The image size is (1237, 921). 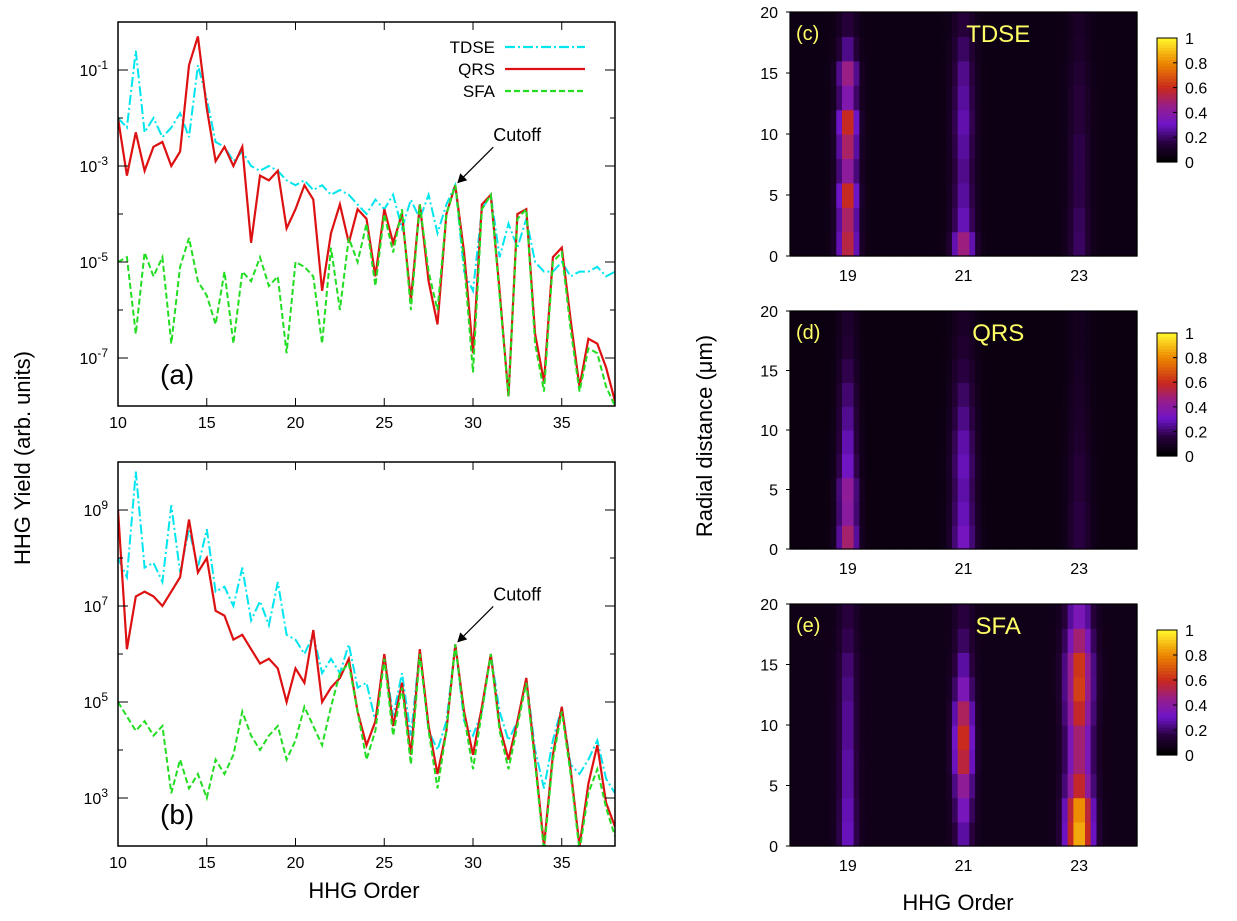 What do you see at coordinates (1196, 138) in the screenshot?
I see `colorbar-tick-label: 0.2` at bounding box center [1196, 138].